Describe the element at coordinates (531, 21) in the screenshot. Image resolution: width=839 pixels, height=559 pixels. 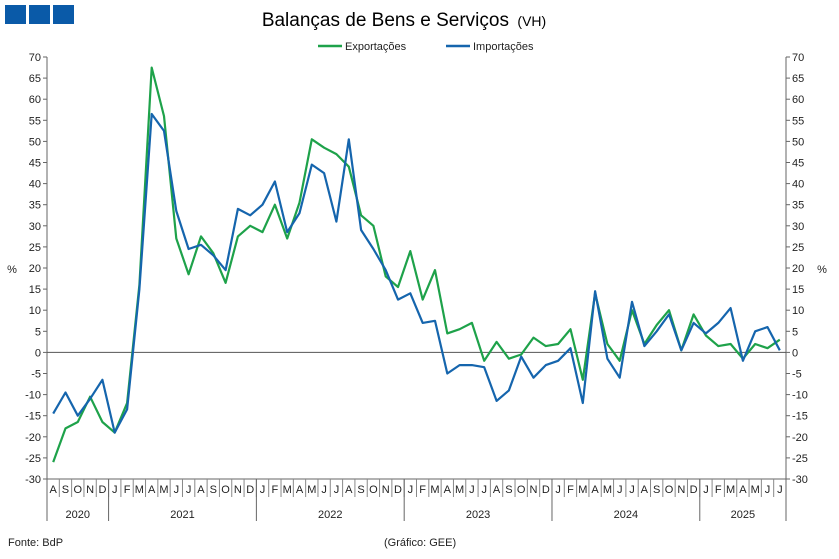
I see `chart-title-suffix: (VH)` at that location.